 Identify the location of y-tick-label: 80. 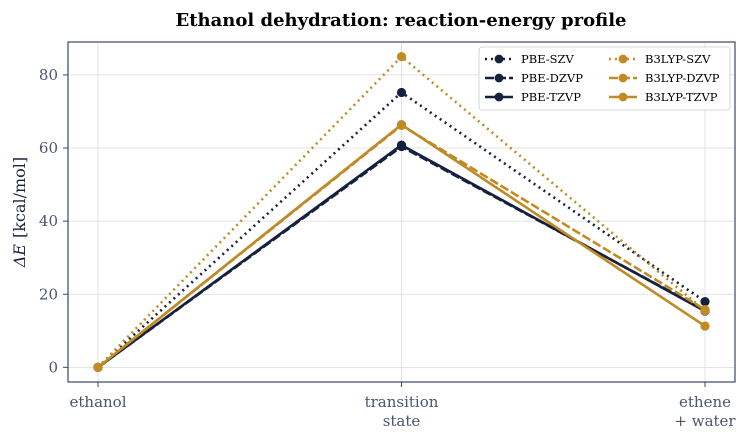
(48, 75).